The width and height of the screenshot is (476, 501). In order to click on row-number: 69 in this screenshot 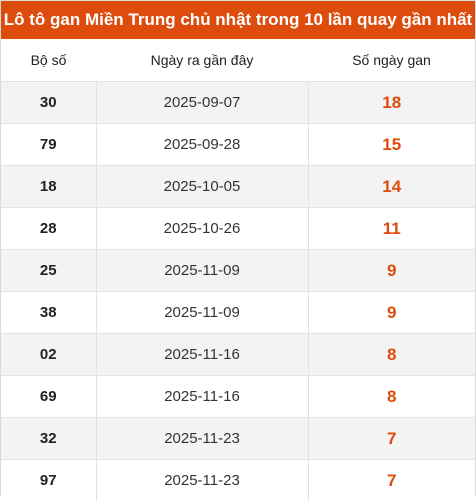, I will do `click(48, 397)`.